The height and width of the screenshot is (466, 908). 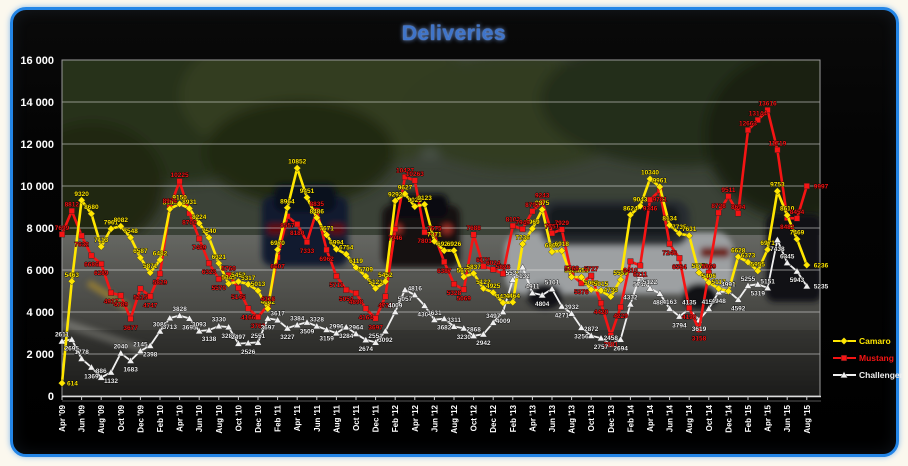 What do you see at coordinates (434, 313) in the screenshot?
I see `data-label-challenger: 3631` at bounding box center [434, 313].